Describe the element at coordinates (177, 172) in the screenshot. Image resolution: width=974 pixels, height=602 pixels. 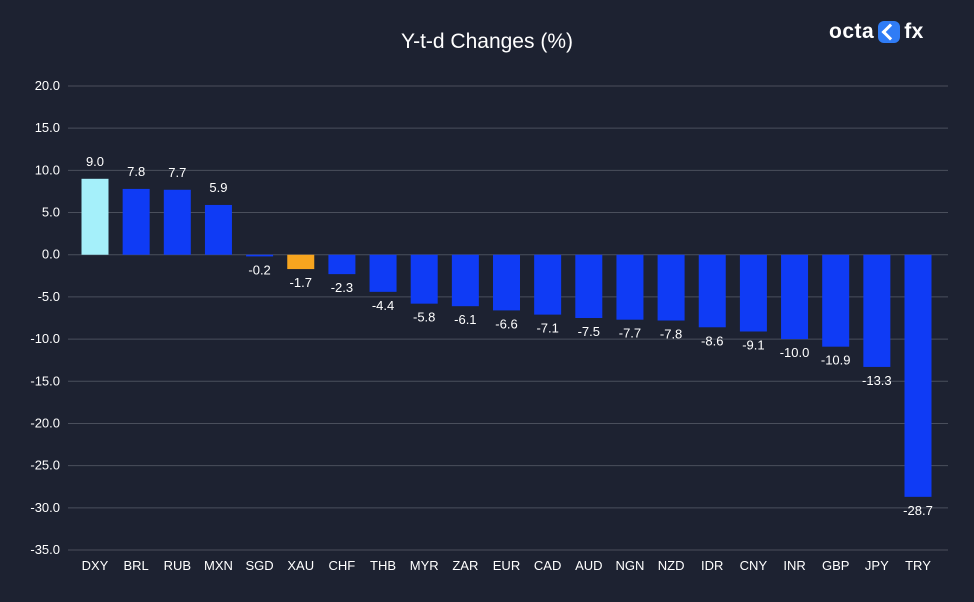
I see `data-label: 7.7` at that location.